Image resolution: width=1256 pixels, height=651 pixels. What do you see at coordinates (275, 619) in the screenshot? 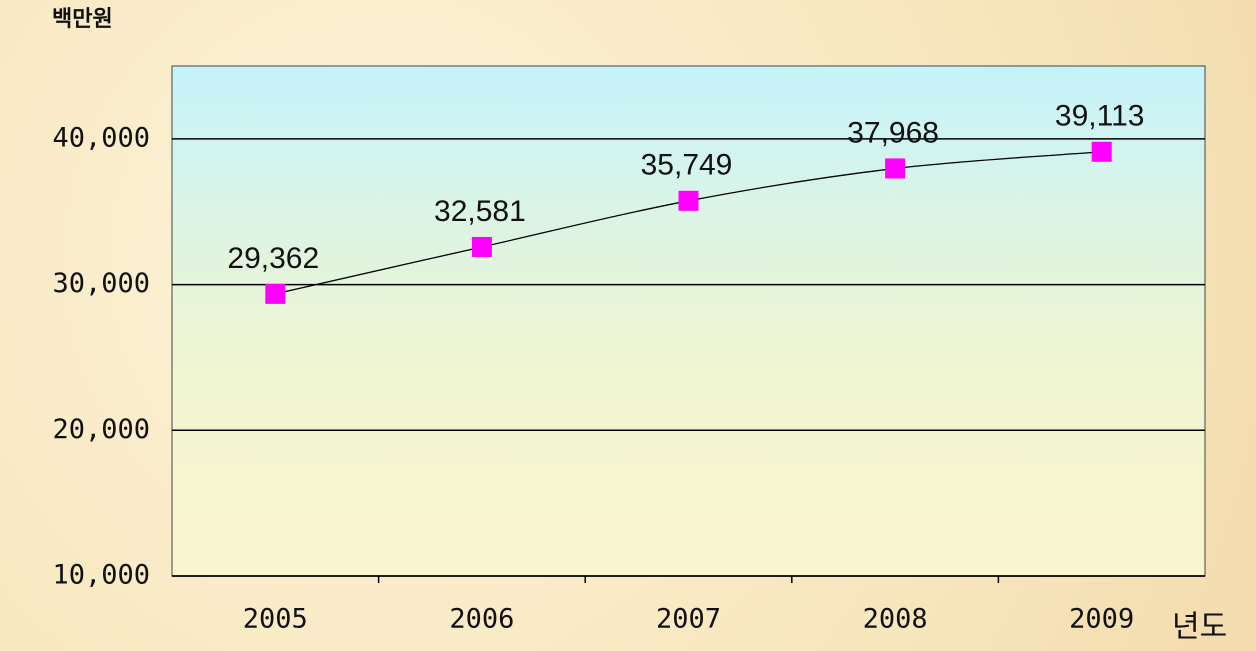
I see `x-tick-label: 2005` at bounding box center [275, 619].